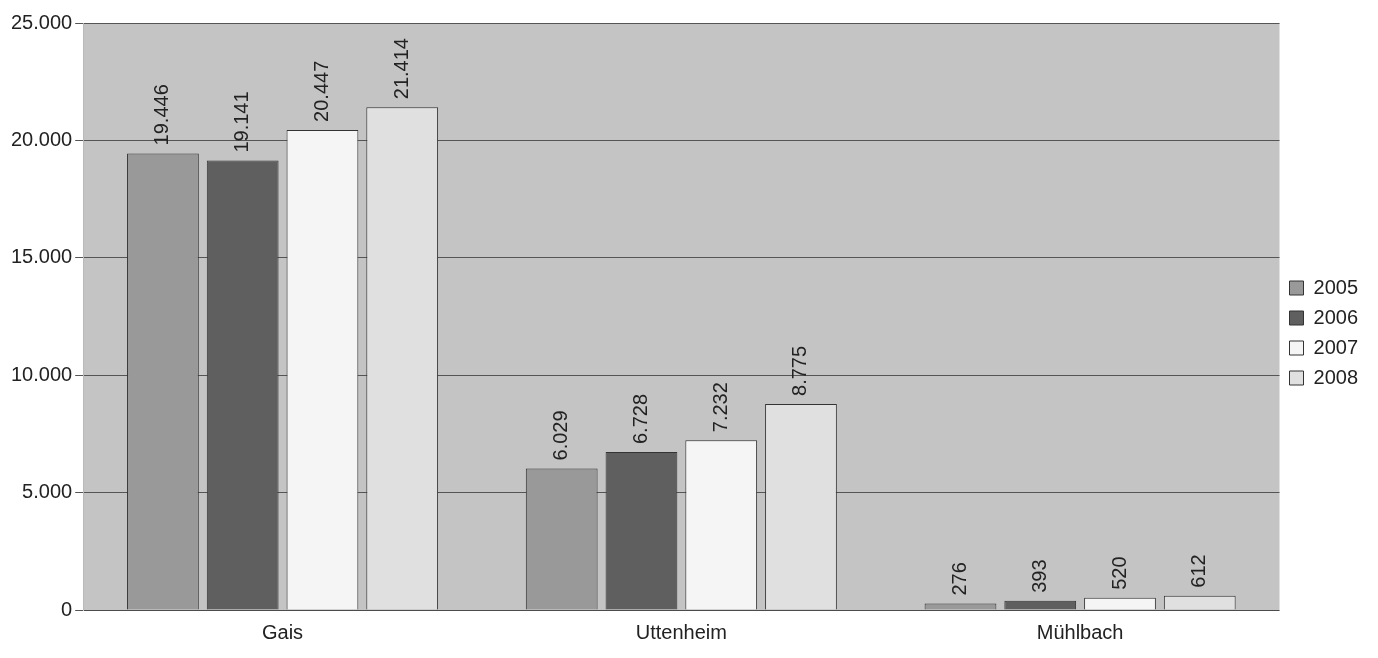 Image resolution: width=1378 pixels, height=658 pixels. I want to click on y-tick-label: 25.000, so click(42, 21).